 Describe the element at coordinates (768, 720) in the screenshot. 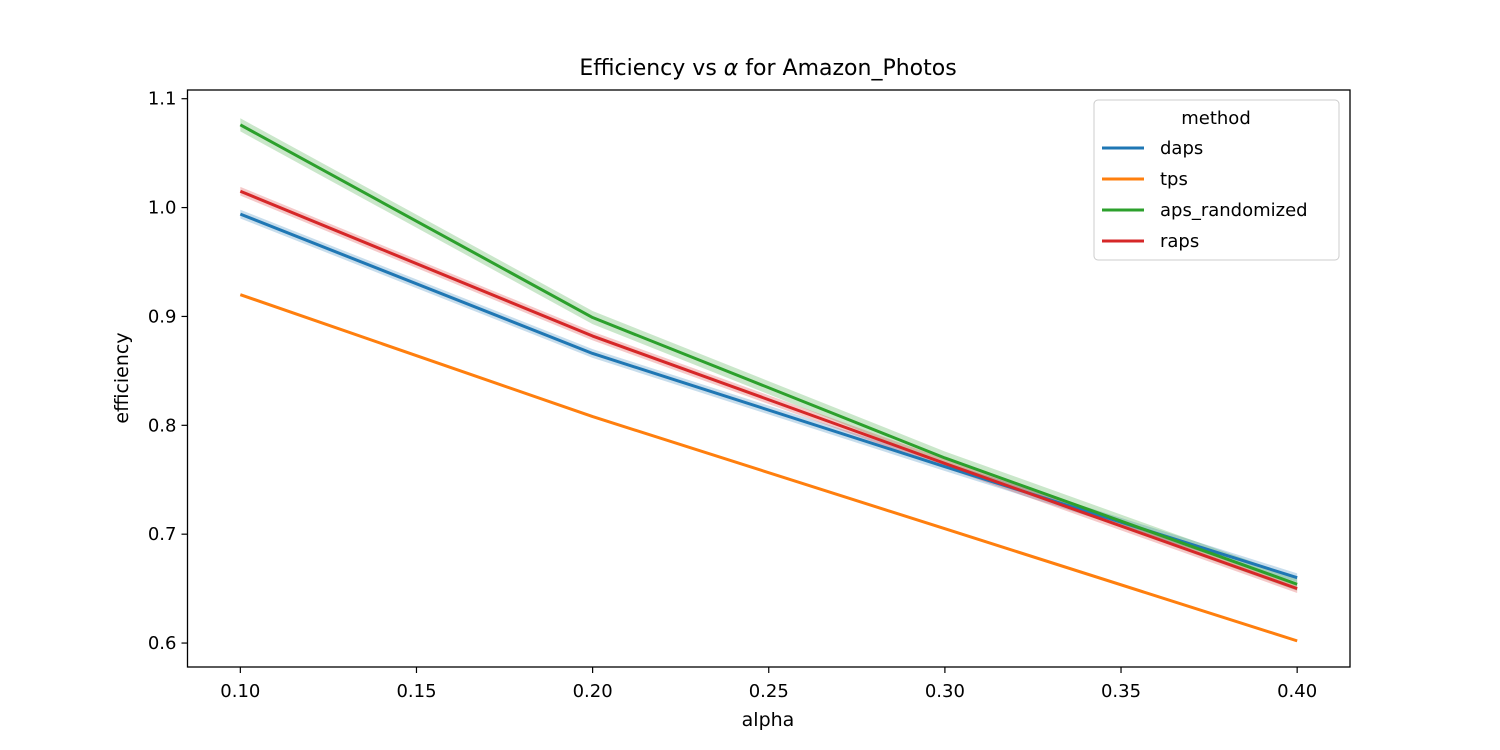

I see `x-axis-label: alpha` at that location.